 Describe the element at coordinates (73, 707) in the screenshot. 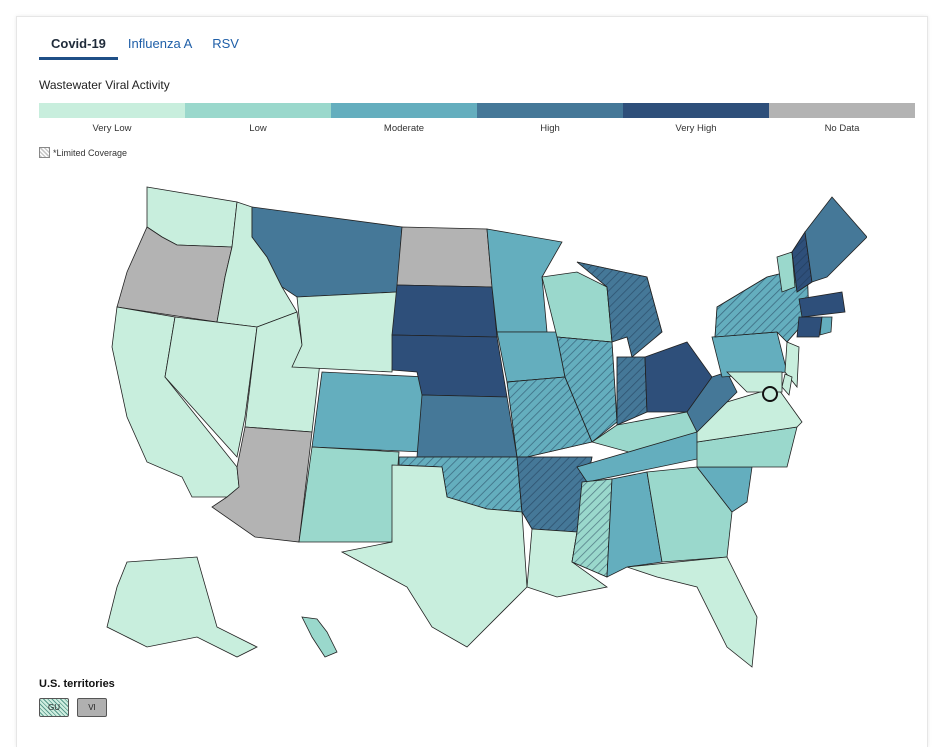

I see `territories-row: GU VI` at that location.